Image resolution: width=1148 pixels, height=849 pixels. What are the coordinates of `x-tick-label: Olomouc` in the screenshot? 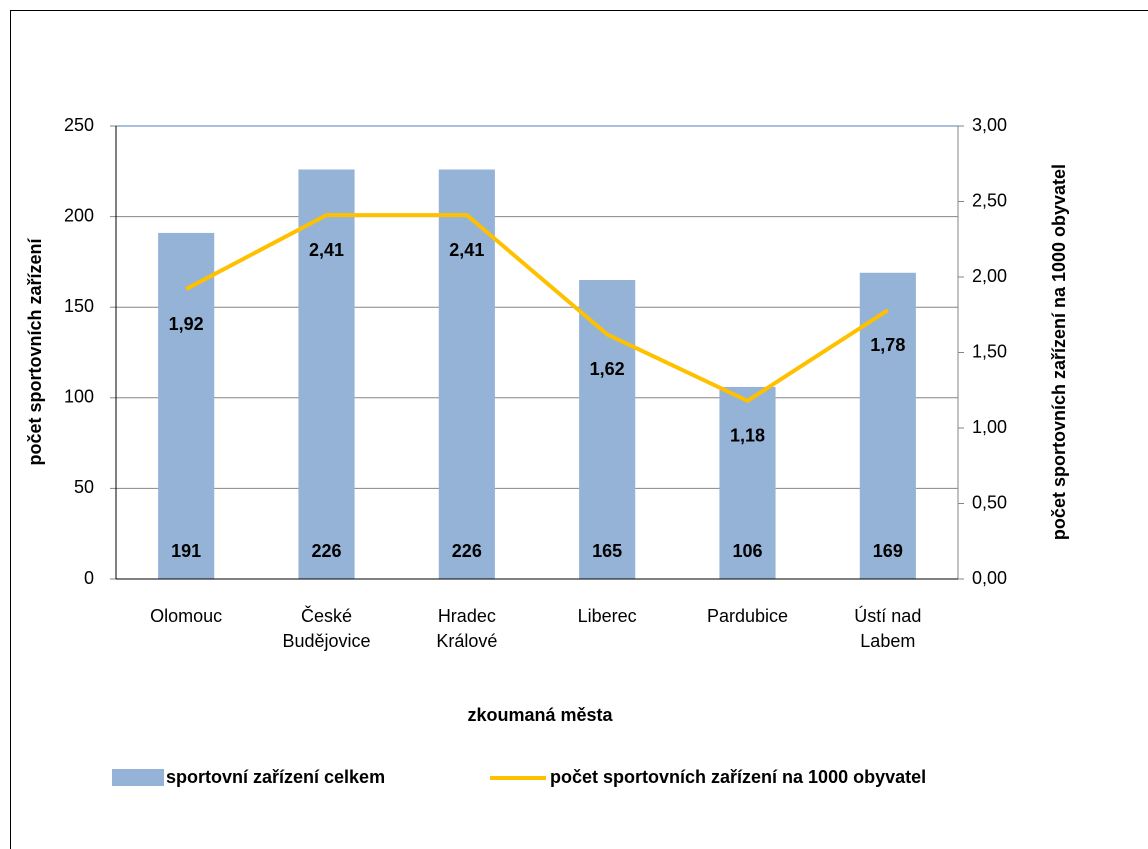 It's located at (186, 616).